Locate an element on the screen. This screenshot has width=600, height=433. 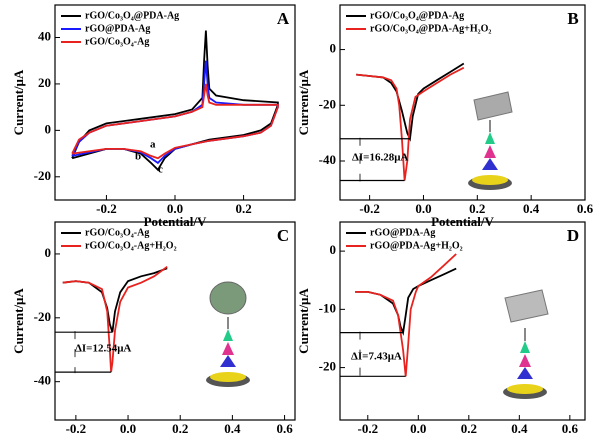
legend-label: rGO/Co₃O₄@PDA-Ag+H₂O₂ is located at coordinates (430, 28).